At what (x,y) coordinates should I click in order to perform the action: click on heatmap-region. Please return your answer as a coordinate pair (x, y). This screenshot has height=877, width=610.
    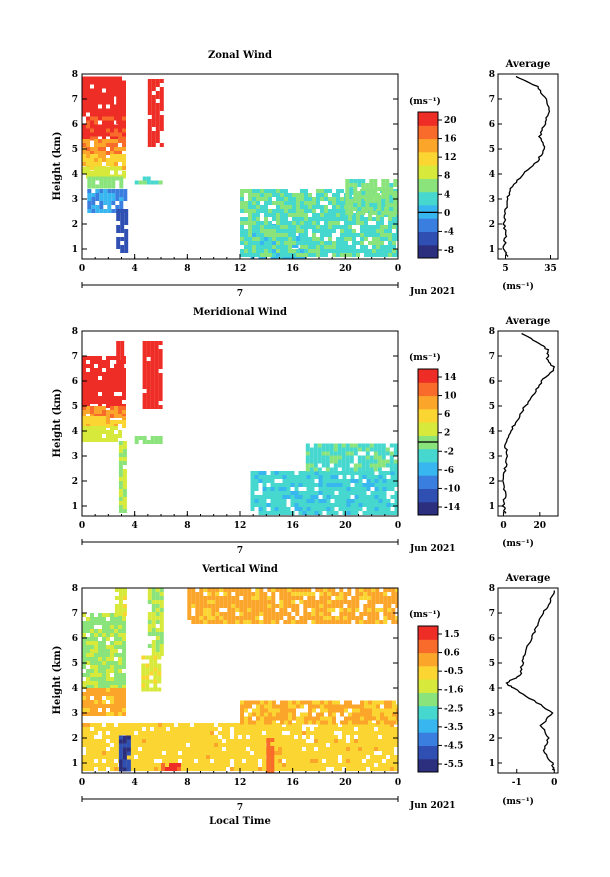
    Looking at the image, I should click on (104, 651).